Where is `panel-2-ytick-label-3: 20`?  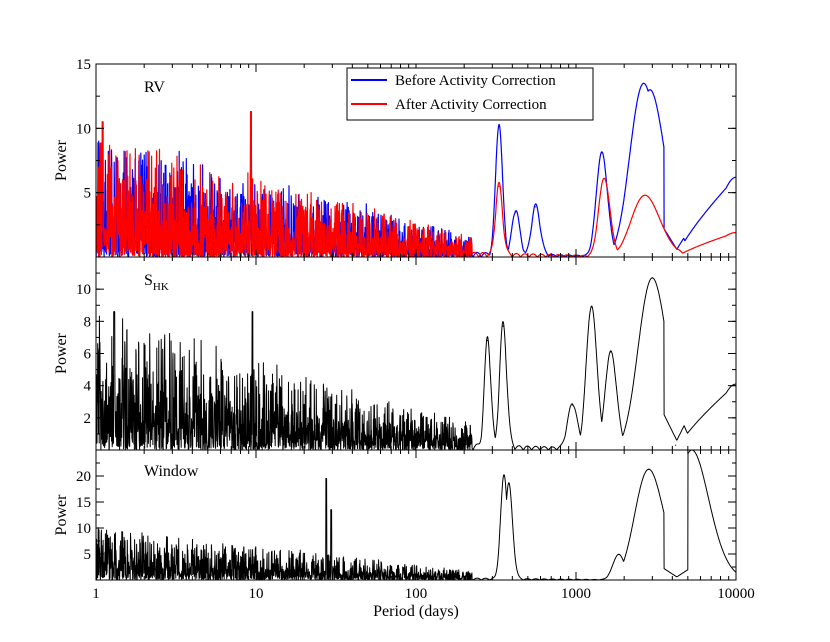
panel-2-ytick-label-3: 20 is located at coordinates (83, 477).